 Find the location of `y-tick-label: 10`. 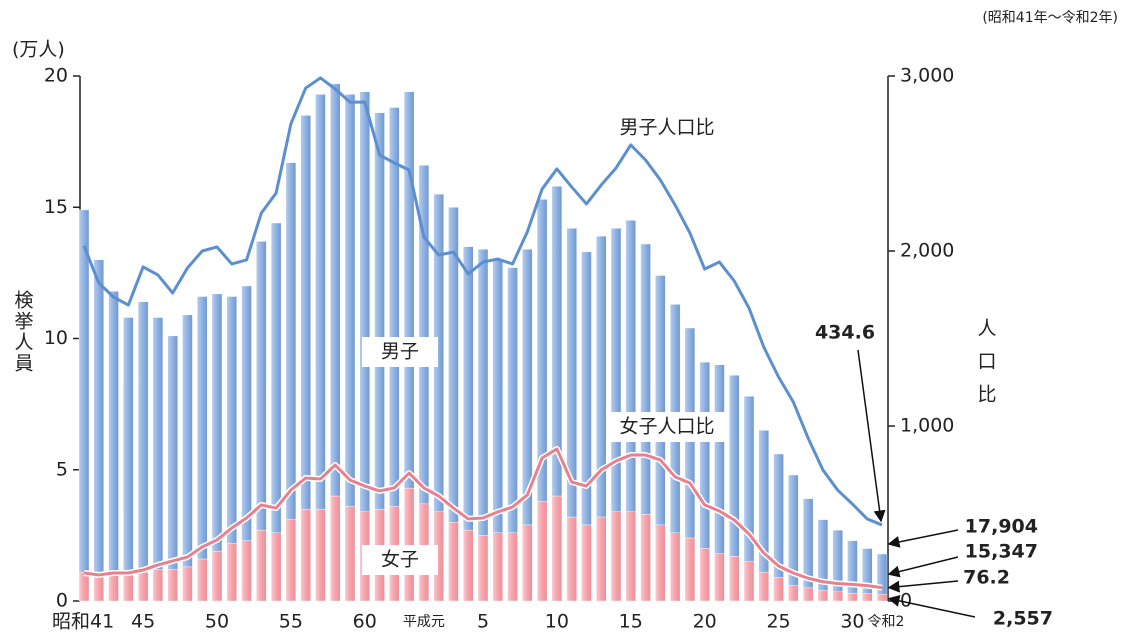

y-tick-label: 10 is located at coordinates (56, 338).